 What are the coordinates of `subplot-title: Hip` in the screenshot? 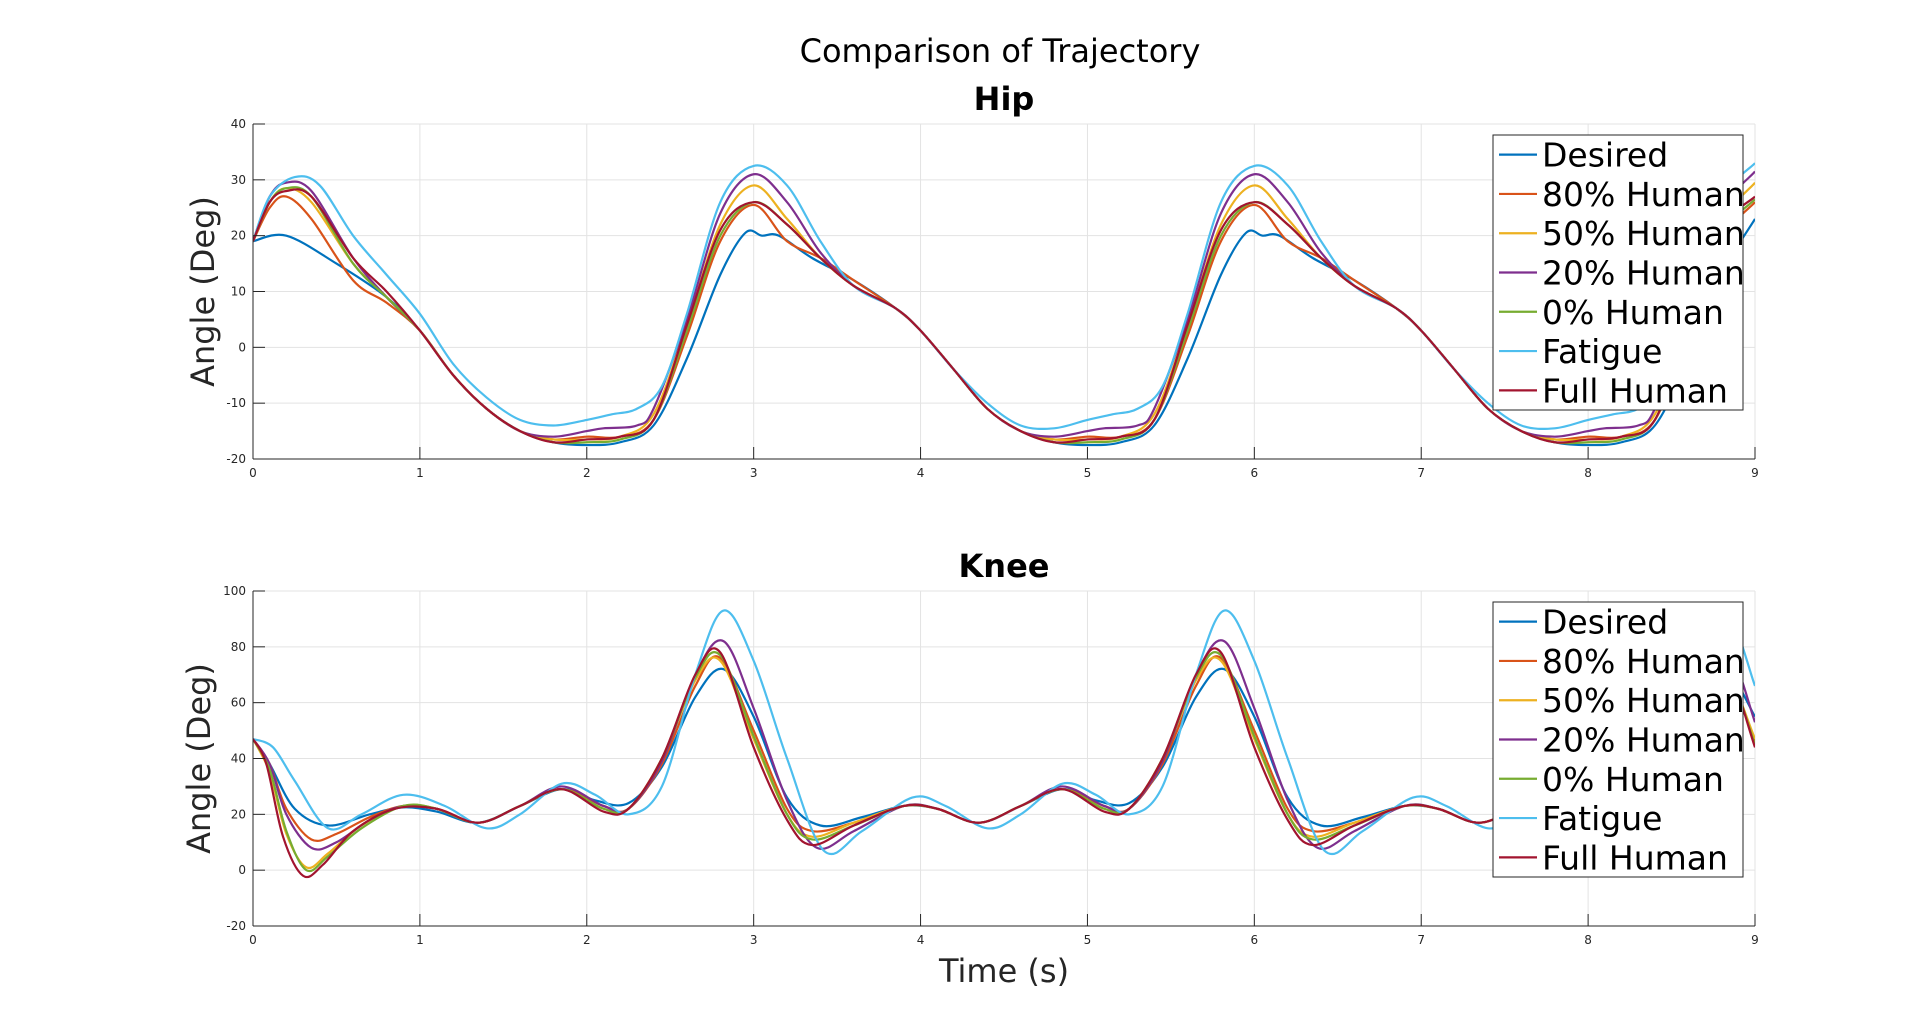 It's located at (1004, 99).